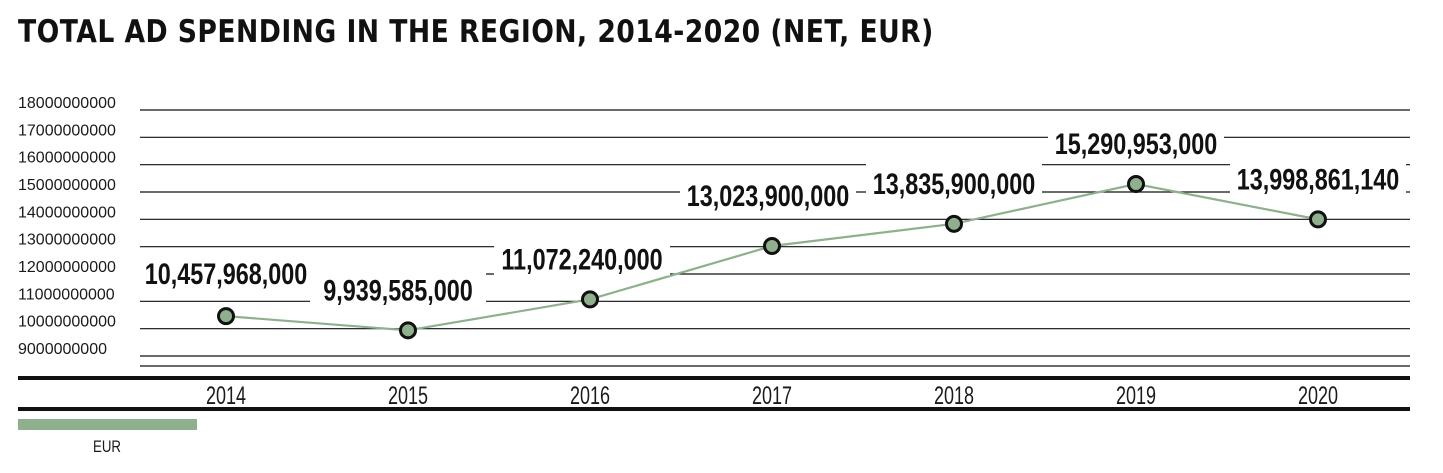 The image size is (1443, 473). I want to click on data-label: 13,998,861,140, so click(1318, 179).